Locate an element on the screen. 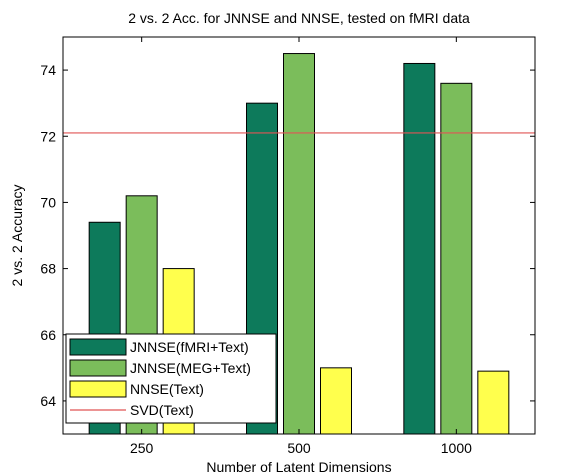  y-tick-label: 74 is located at coordinates (48, 70).